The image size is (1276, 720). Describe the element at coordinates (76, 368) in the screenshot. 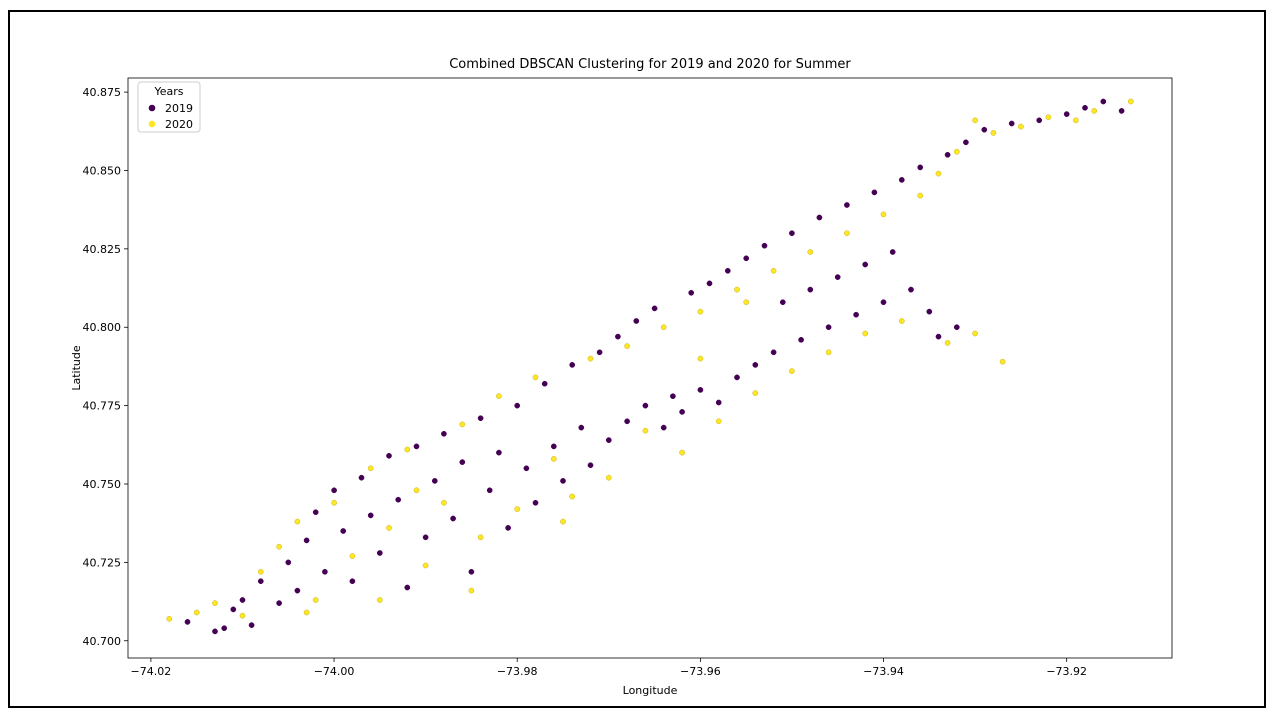

I see `y-axis-label: Latitude` at that location.